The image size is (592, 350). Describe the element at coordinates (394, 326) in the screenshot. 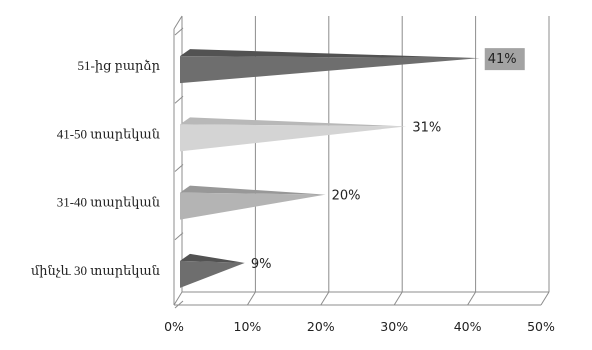

I see `x-tick-label: 30%` at that location.